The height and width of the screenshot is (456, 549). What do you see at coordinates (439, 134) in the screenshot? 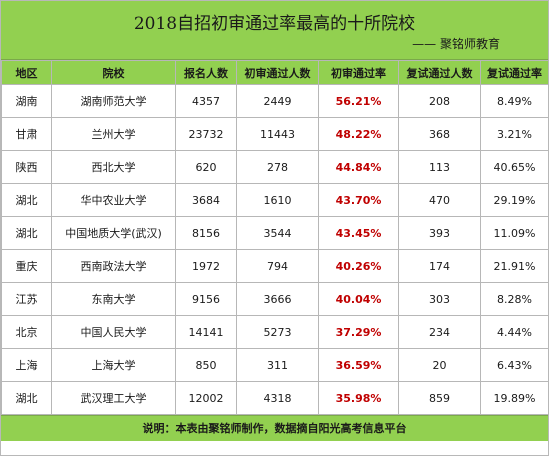
I see `cell-retest-passed: 368` at bounding box center [439, 134].